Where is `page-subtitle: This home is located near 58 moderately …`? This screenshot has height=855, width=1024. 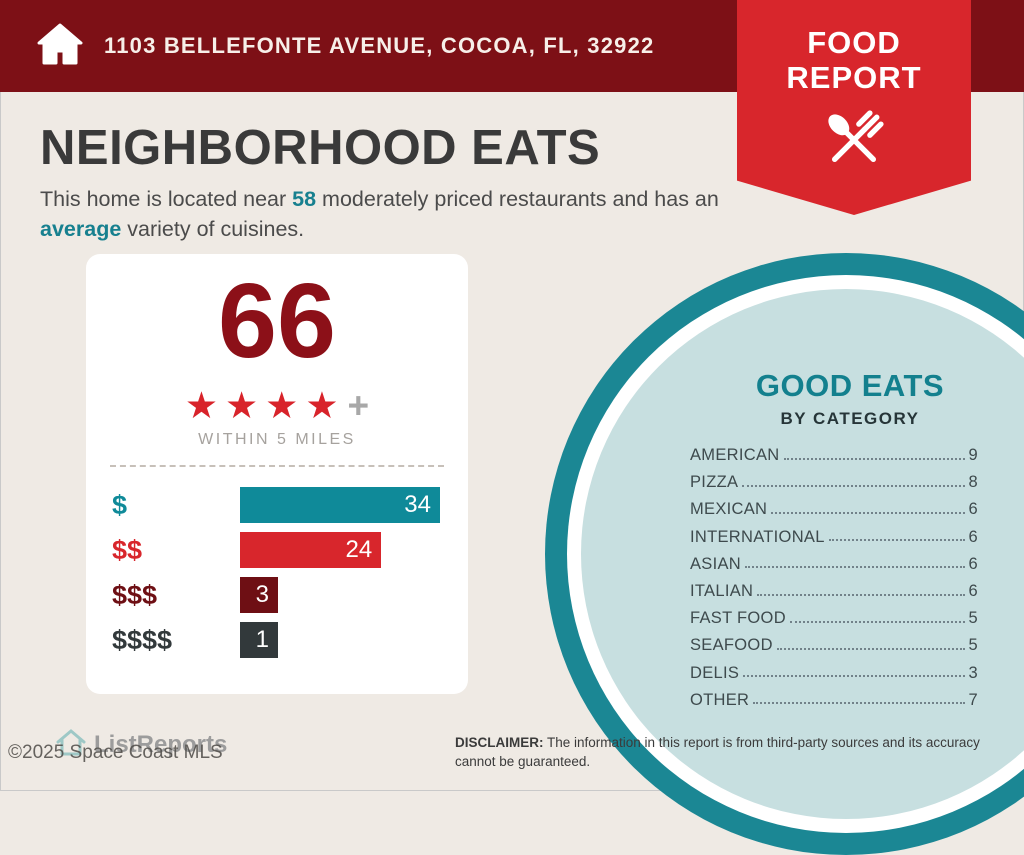
page-subtitle: This home is located near 58 moderately … is located at coordinates (385, 214).